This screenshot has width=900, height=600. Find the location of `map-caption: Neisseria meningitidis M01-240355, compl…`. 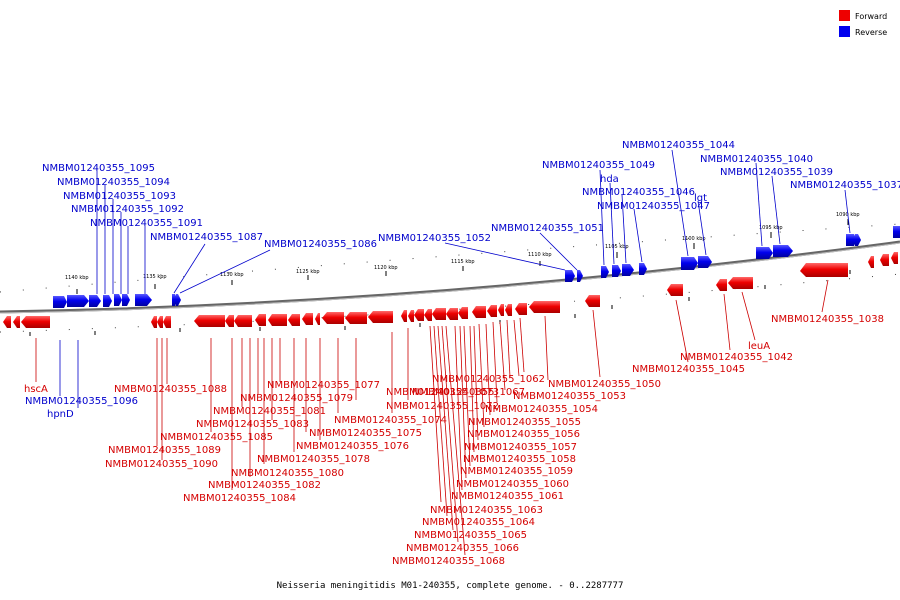

map-caption: Neisseria meningitidis M01-240355, compl… is located at coordinates (450, 586).